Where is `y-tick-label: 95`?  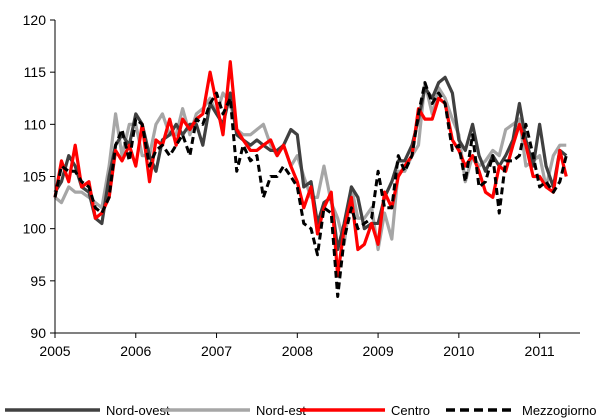
y-tick-label: 95 is located at coordinates (38, 281).